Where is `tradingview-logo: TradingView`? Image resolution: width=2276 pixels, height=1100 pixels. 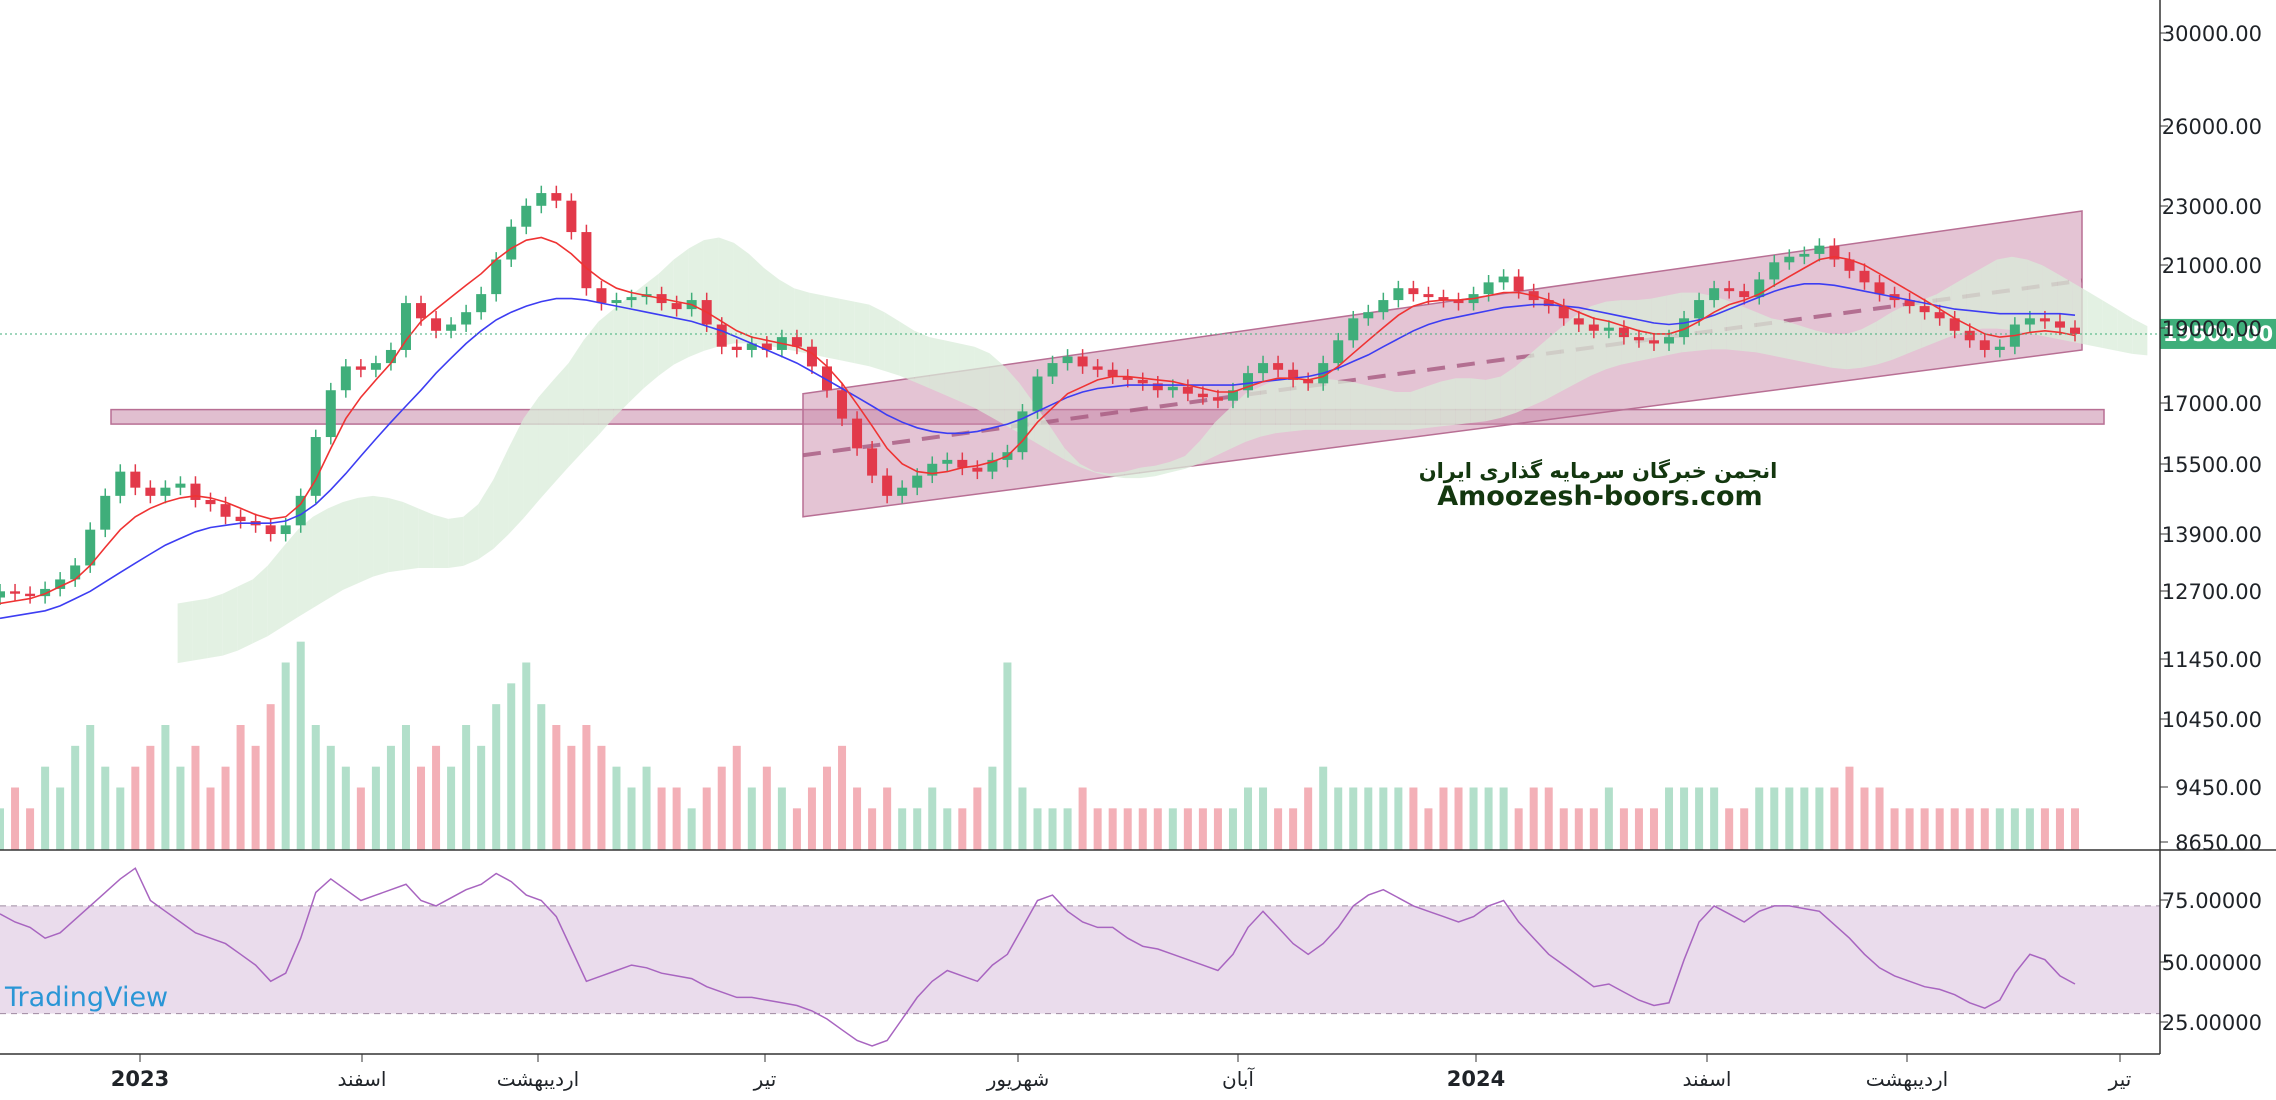 tradingview-logo: TradingView is located at coordinates (86, 997).